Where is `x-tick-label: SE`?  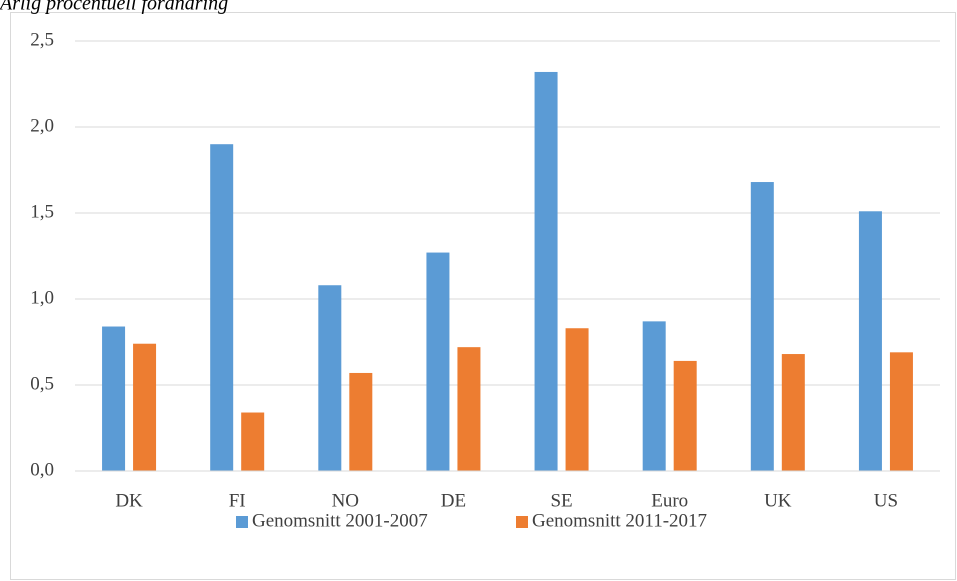
x-tick-label: SE is located at coordinates (561, 500).